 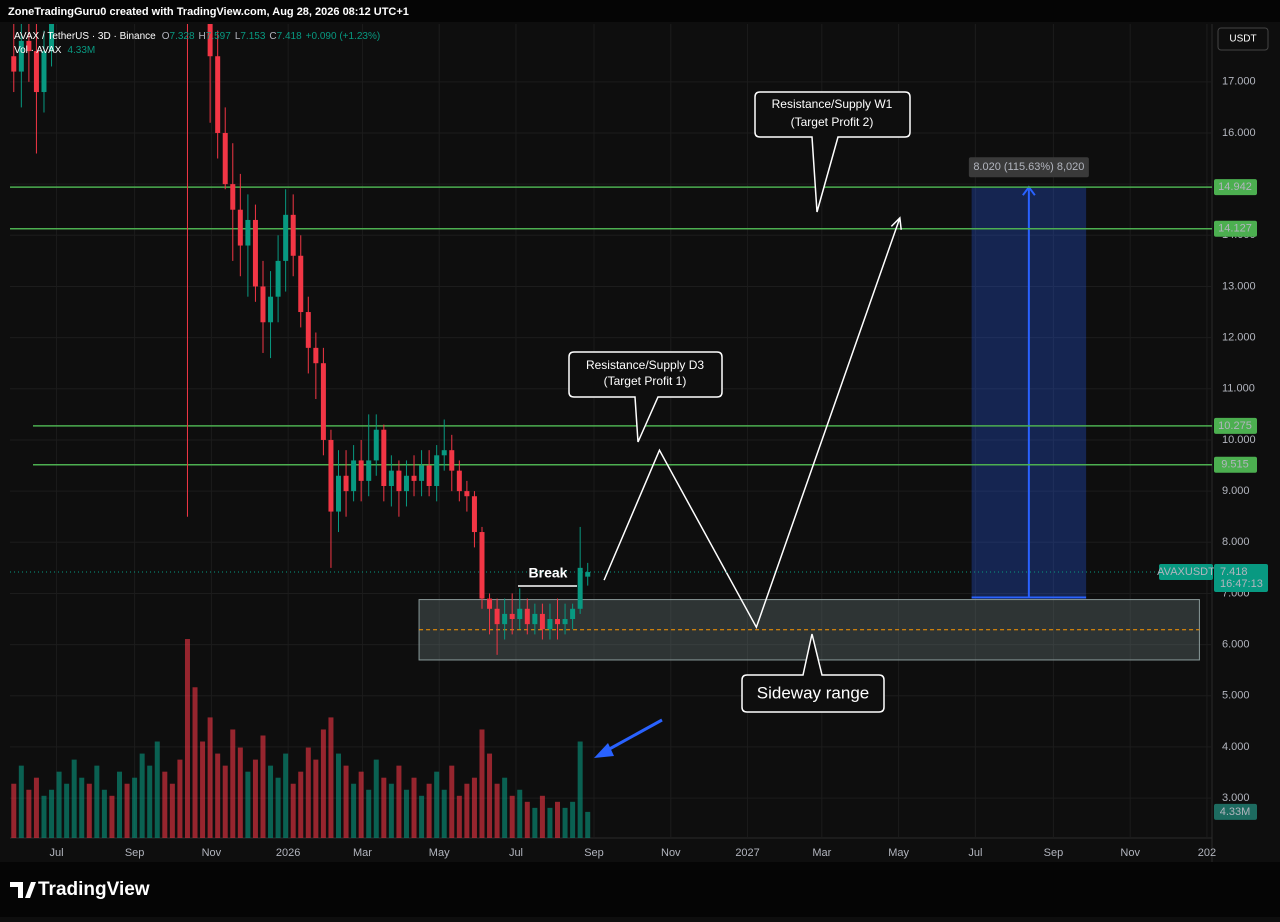 I want to click on y-tick-label: 6.000, so click(x=1236, y=645).